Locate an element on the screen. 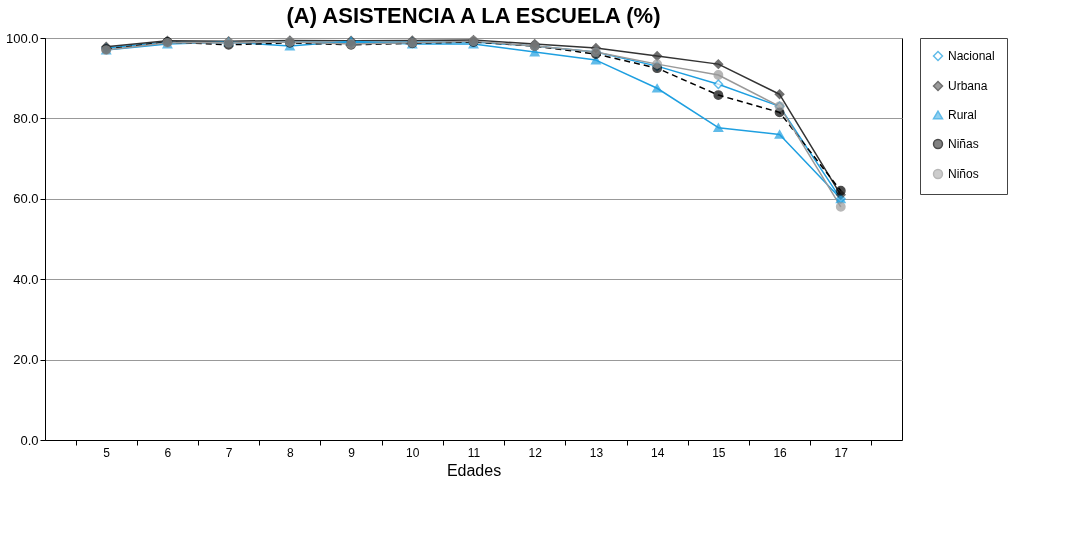 The height and width of the screenshot is (534, 1083). x-tick-label: 14 is located at coordinates (657, 452).